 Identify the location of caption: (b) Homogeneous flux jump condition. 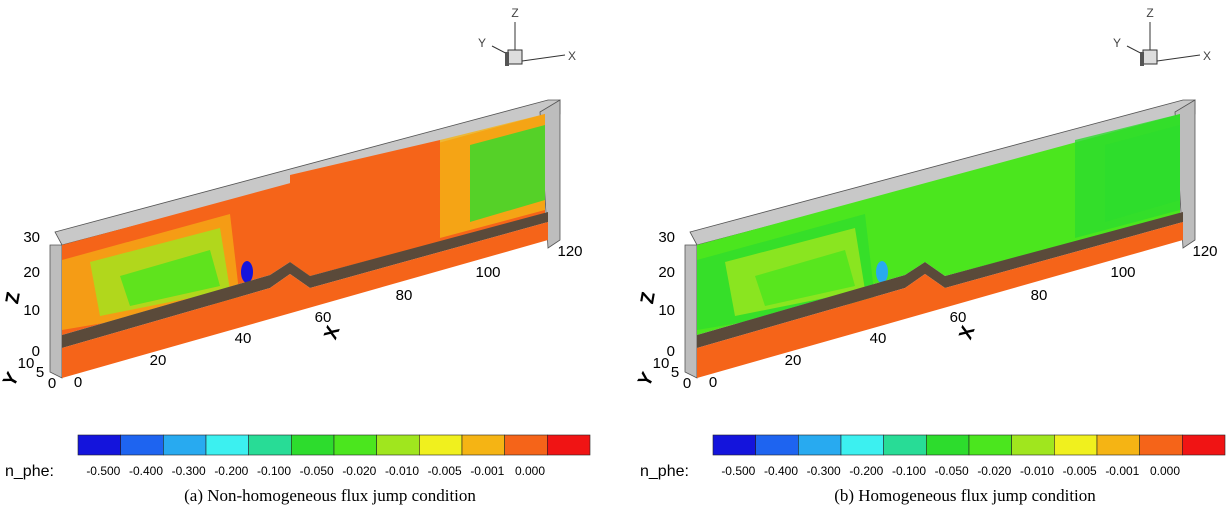
(965, 495).